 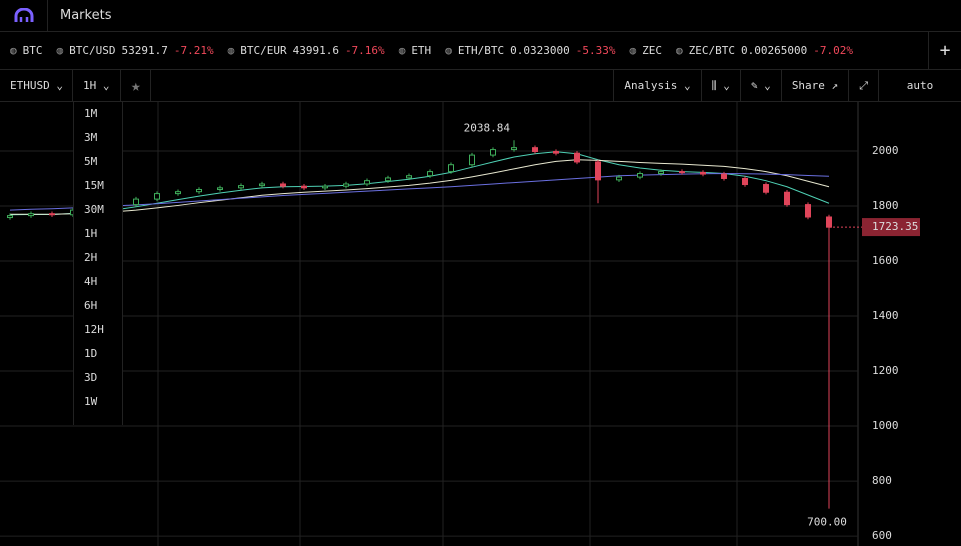 I want to click on ticker-change: -7.02%, so click(x=833, y=50).